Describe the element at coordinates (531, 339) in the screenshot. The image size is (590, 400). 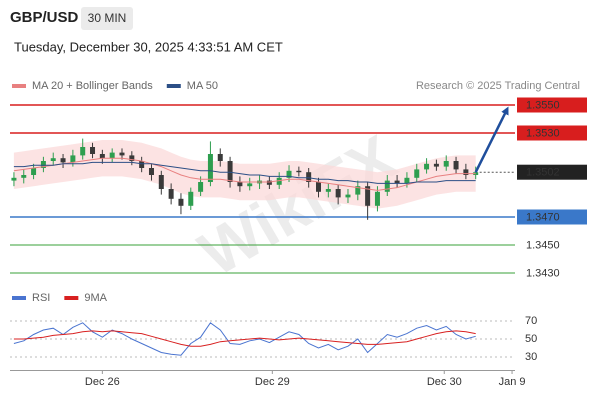
I see `y-tick-label: 50` at that location.